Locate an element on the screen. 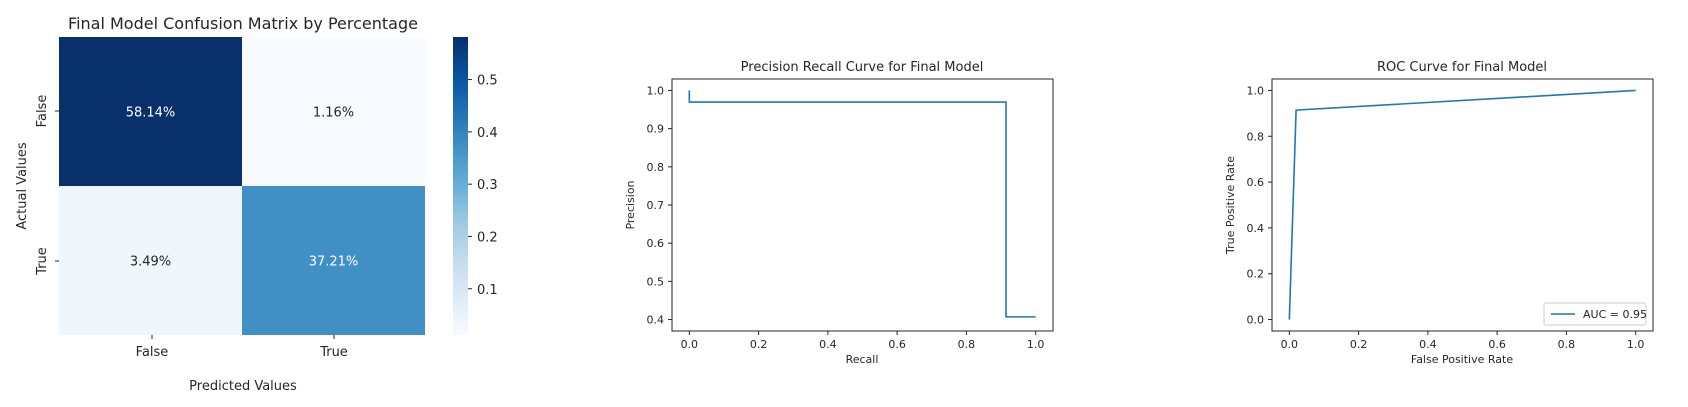  roc-x-ticks: 0.0 0.2 0.4 0.6 0.8 1.0 is located at coordinates (1463, 341).